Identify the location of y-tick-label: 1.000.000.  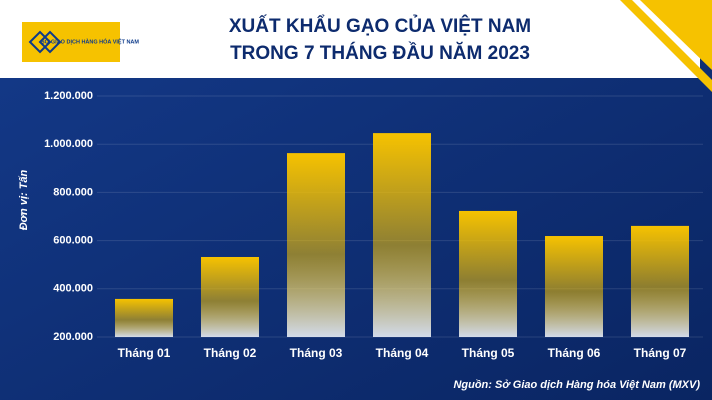
(68, 144).